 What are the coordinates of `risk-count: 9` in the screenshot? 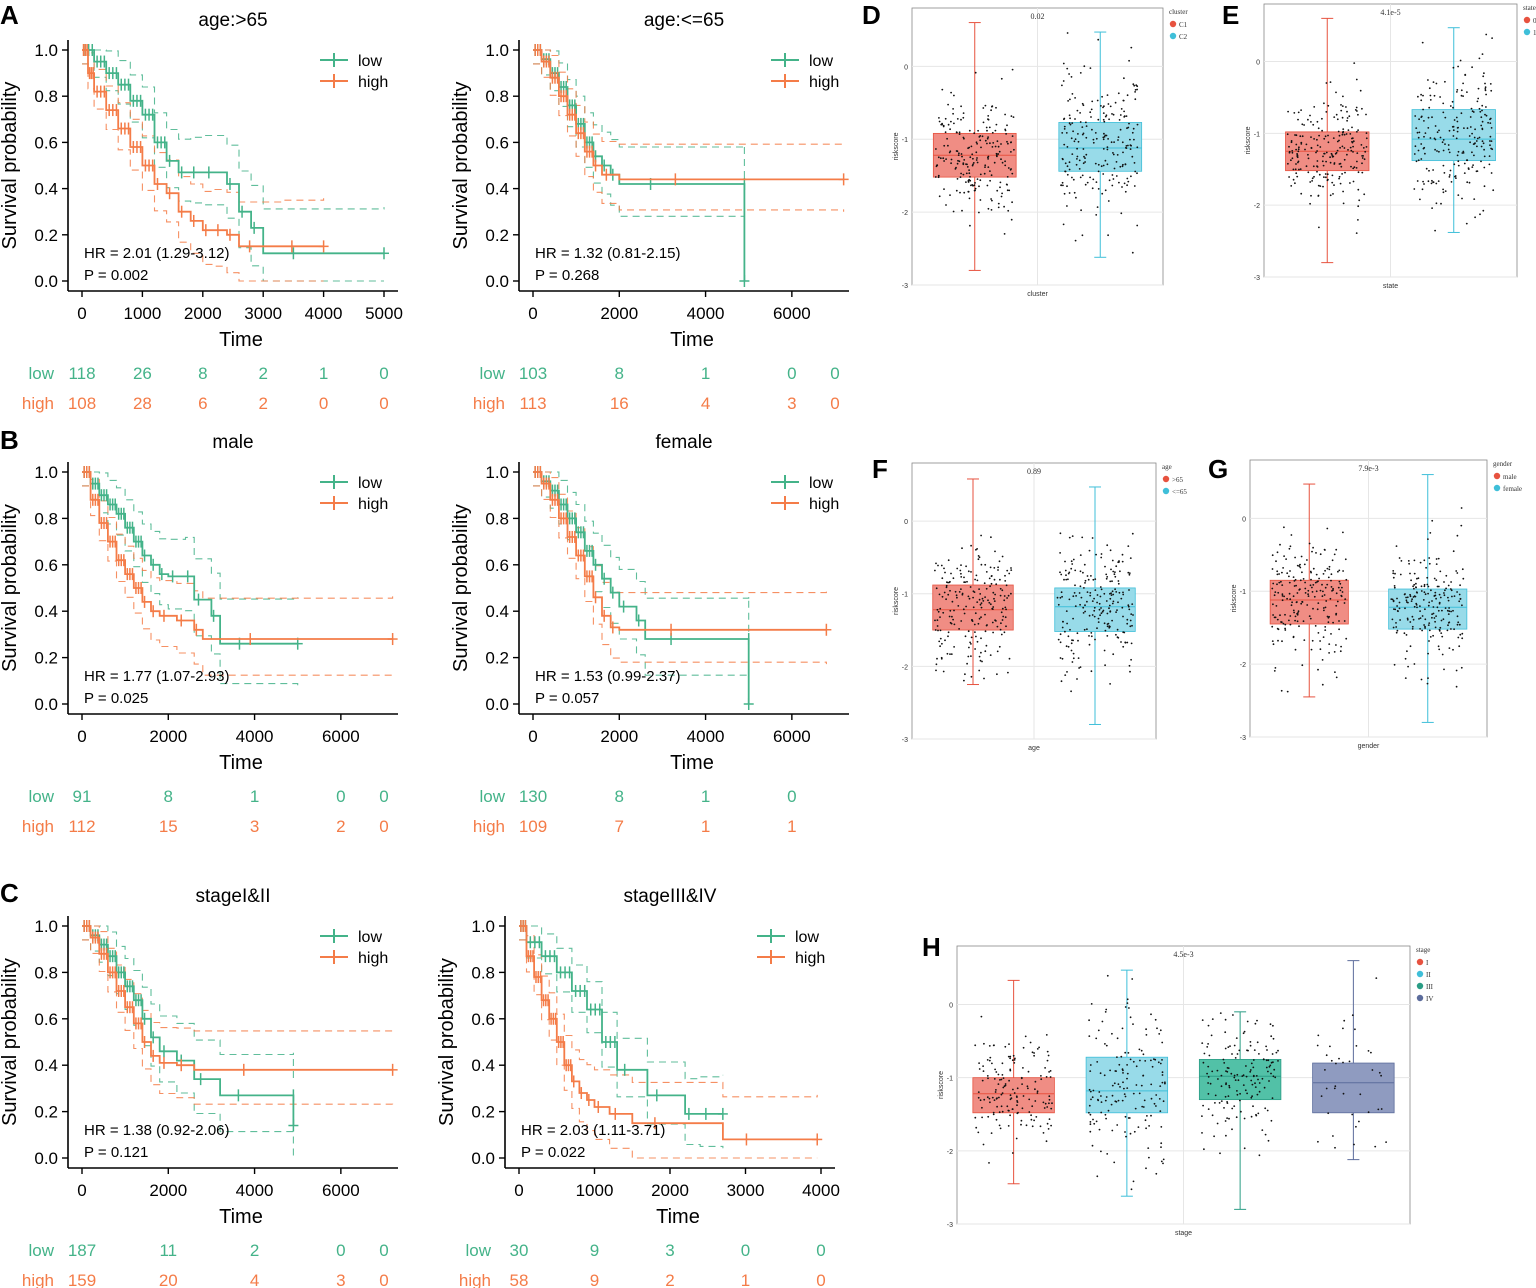 It's located at (594, 1279).